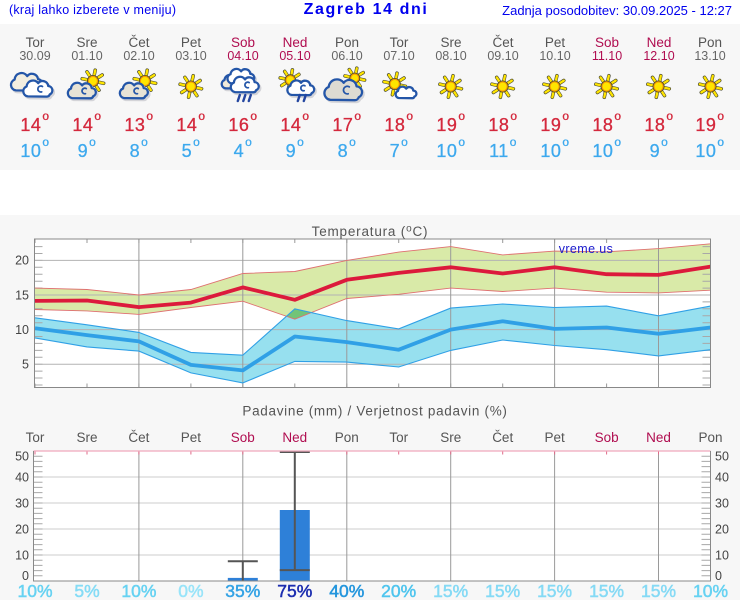 Image resolution: width=740 pixels, height=600 pixels. What do you see at coordinates (346, 590) in the screenshot?
I see `svg-text: 40%` at bounding box center [346, 590].